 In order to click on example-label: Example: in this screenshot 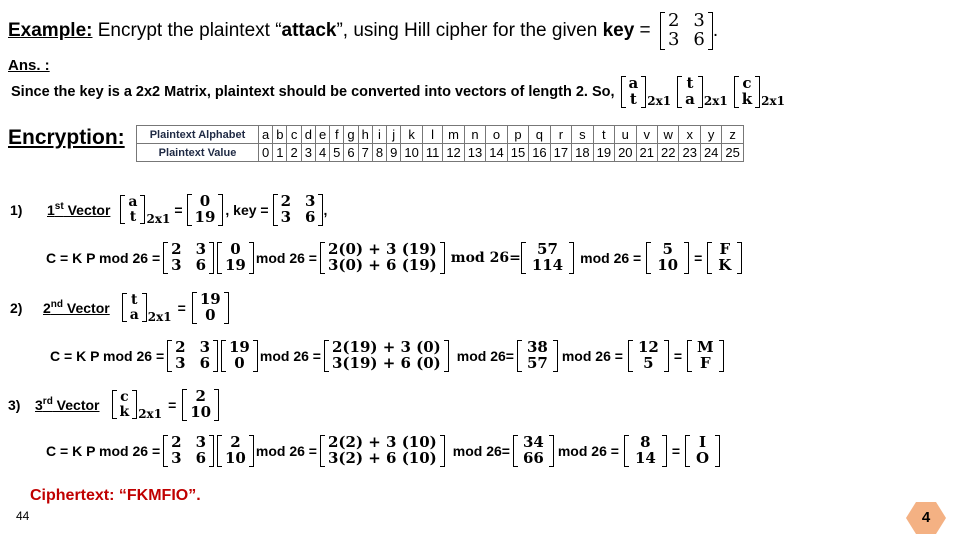, I will do `click(50, 30)`.